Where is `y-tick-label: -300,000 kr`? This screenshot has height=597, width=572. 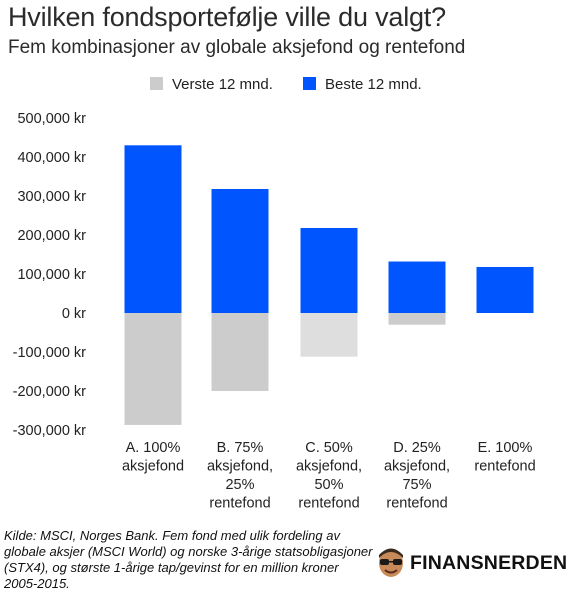
y-tick-label: -300,000 kr is located at coordinates (50, 431).